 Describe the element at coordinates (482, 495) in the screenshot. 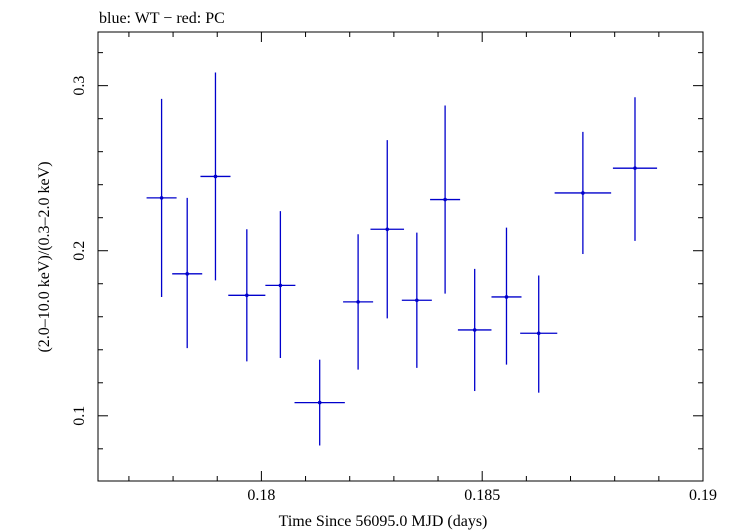

I see `x-tick-label: 0.185` at that location.